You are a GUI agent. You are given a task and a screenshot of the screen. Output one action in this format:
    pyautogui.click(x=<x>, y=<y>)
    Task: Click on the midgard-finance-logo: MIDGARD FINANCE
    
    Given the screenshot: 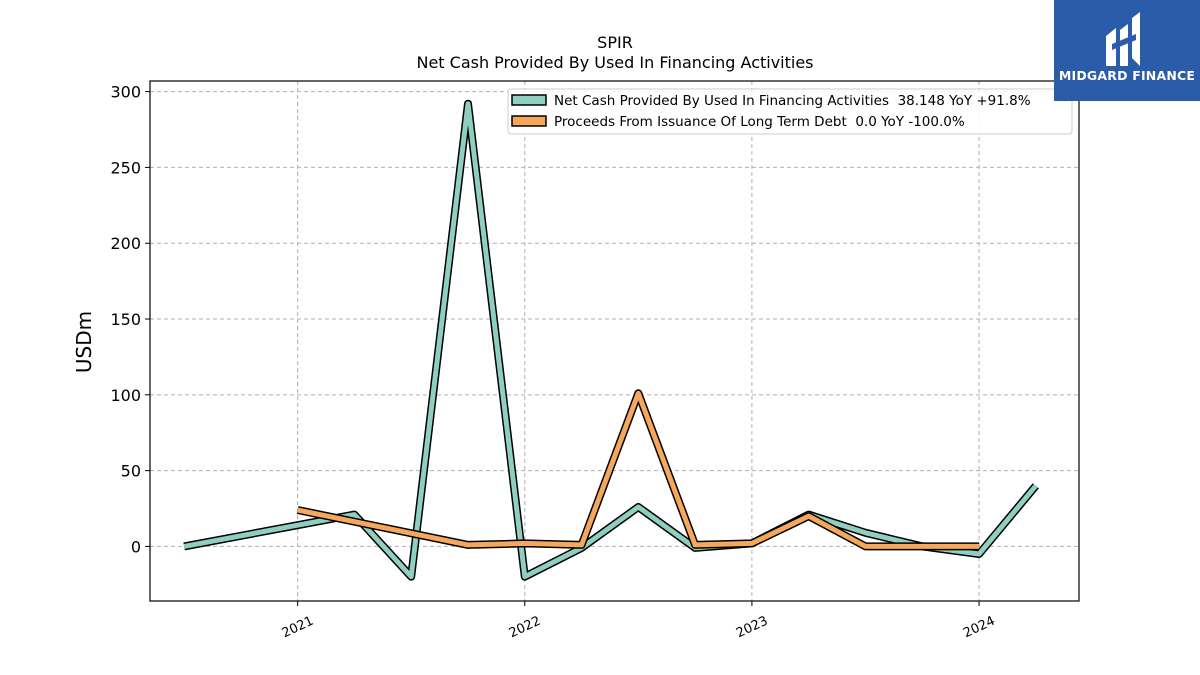 What is the action you would take?
    pyautogui.click(x=1127, y=50)
    